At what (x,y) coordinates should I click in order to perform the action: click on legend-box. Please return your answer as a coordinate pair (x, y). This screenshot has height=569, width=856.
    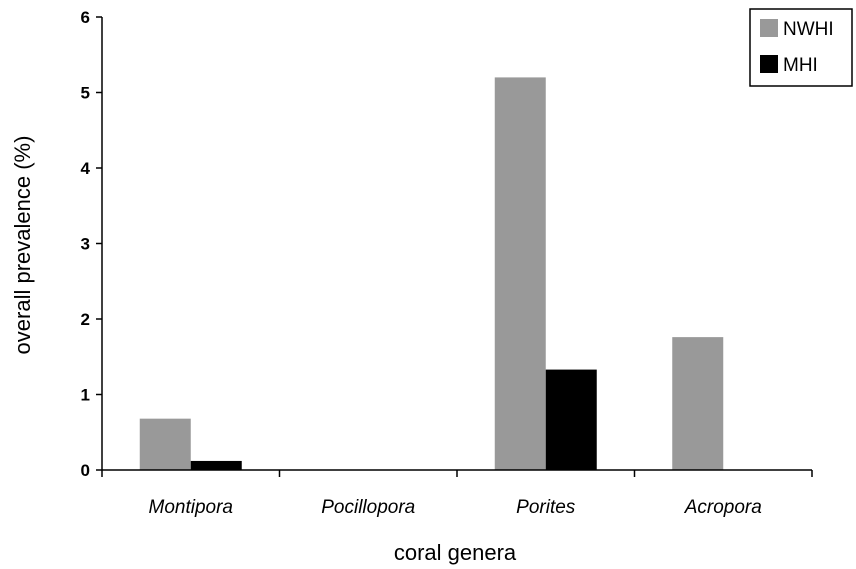
    Looking at the image, I should click on (801, 47).